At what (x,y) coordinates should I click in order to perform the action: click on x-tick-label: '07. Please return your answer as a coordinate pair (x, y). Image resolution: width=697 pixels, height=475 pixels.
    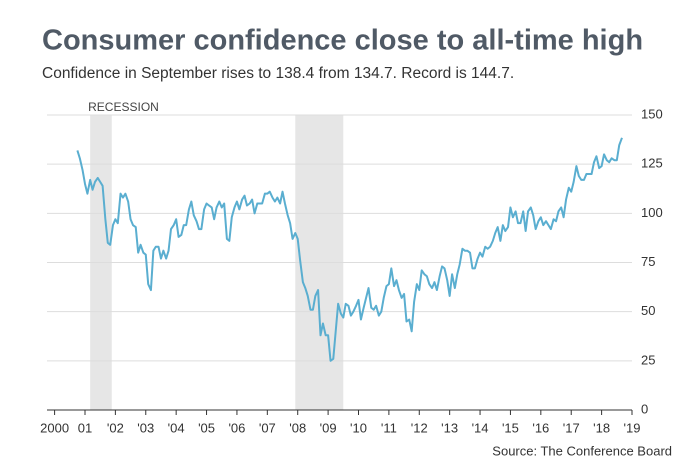
    Looking at the image, I should click on (267, 427).